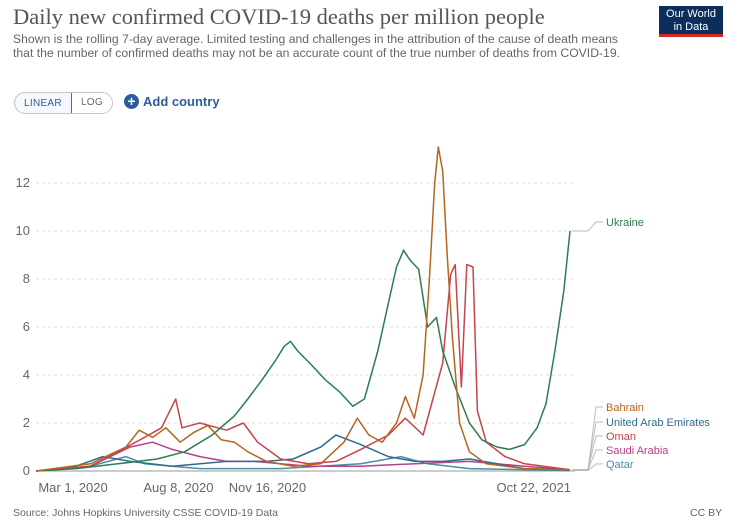  Describe the element at coordinates (691, 14) in the screenshot. I see `logo-line-1: Our World` at that location.